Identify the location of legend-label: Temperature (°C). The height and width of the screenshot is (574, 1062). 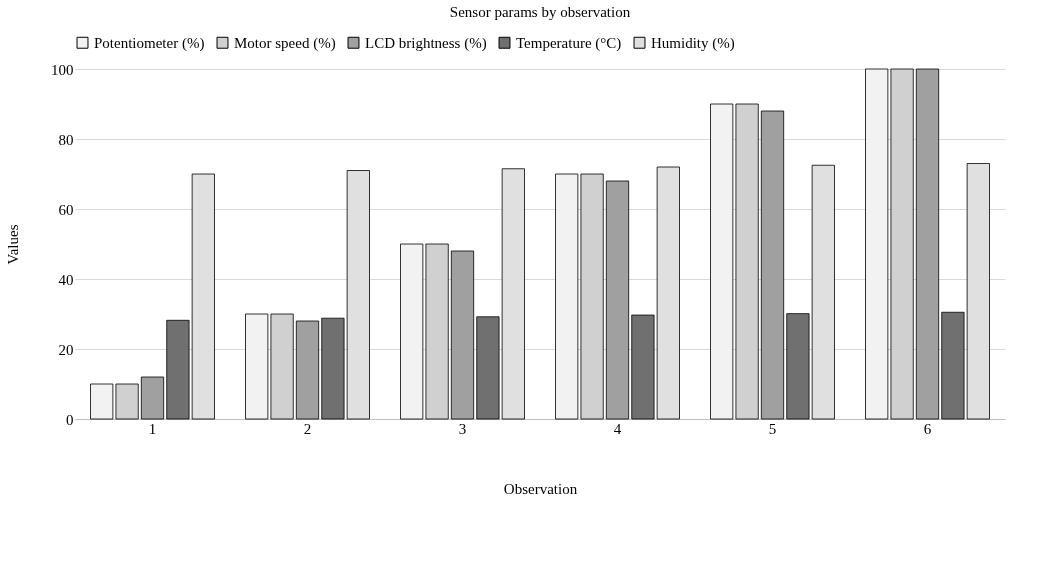
(569, 43).